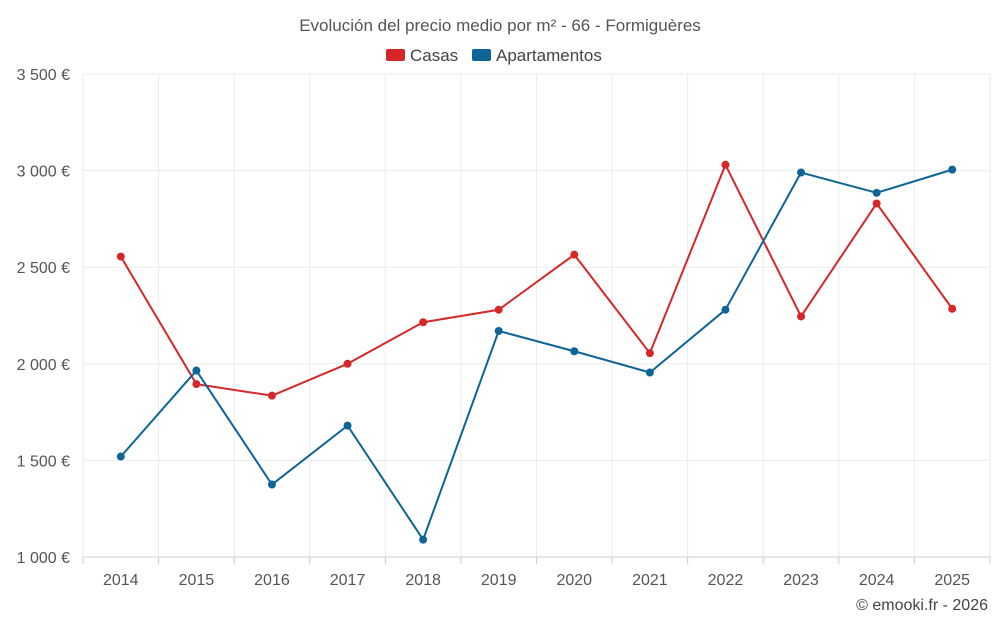  I want to click on legend-label-casas: Casas, so click(434, 55).